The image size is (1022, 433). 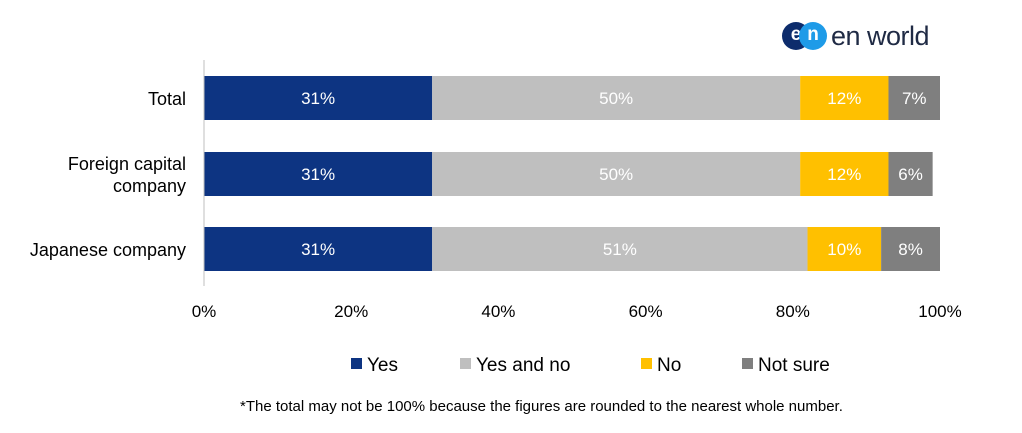 What do you see at coordinates (351, 311) in the screenshot?
I see `x-tick-label: 20%` at bounding box center [351, 311].